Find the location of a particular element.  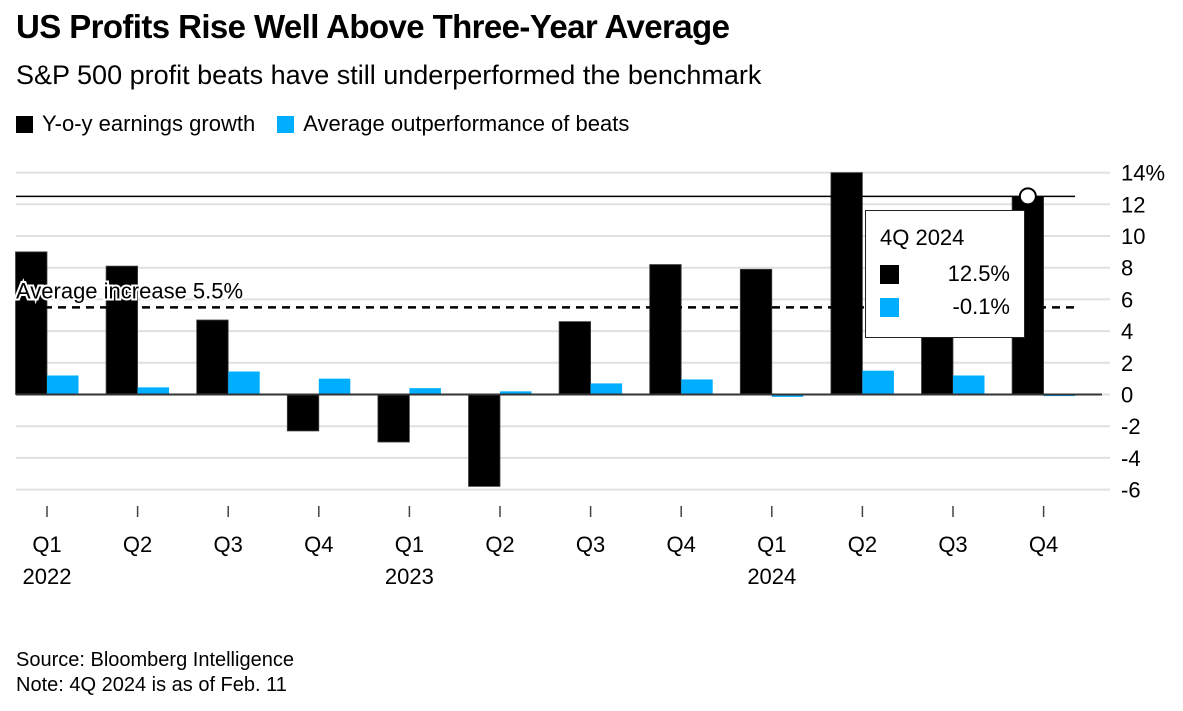

tooltip-swatch-earnings is located at coordinates (889, 274).